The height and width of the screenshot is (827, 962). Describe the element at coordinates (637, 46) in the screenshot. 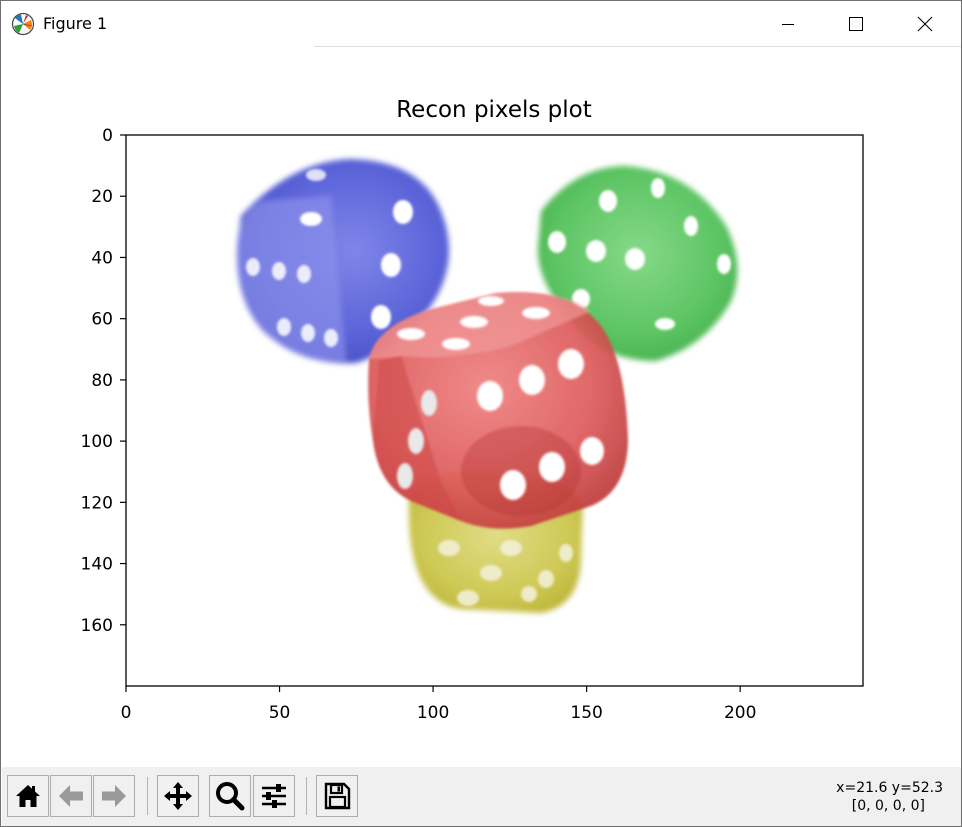

I see `title-bar-divider` at that location.